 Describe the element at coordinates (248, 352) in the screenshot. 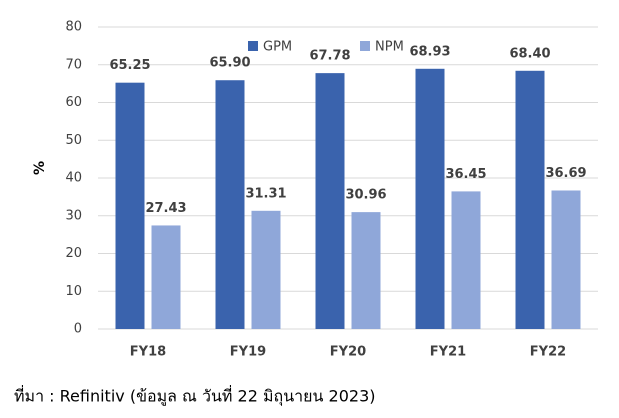

I see `x-tick-label: FY19` at that location.